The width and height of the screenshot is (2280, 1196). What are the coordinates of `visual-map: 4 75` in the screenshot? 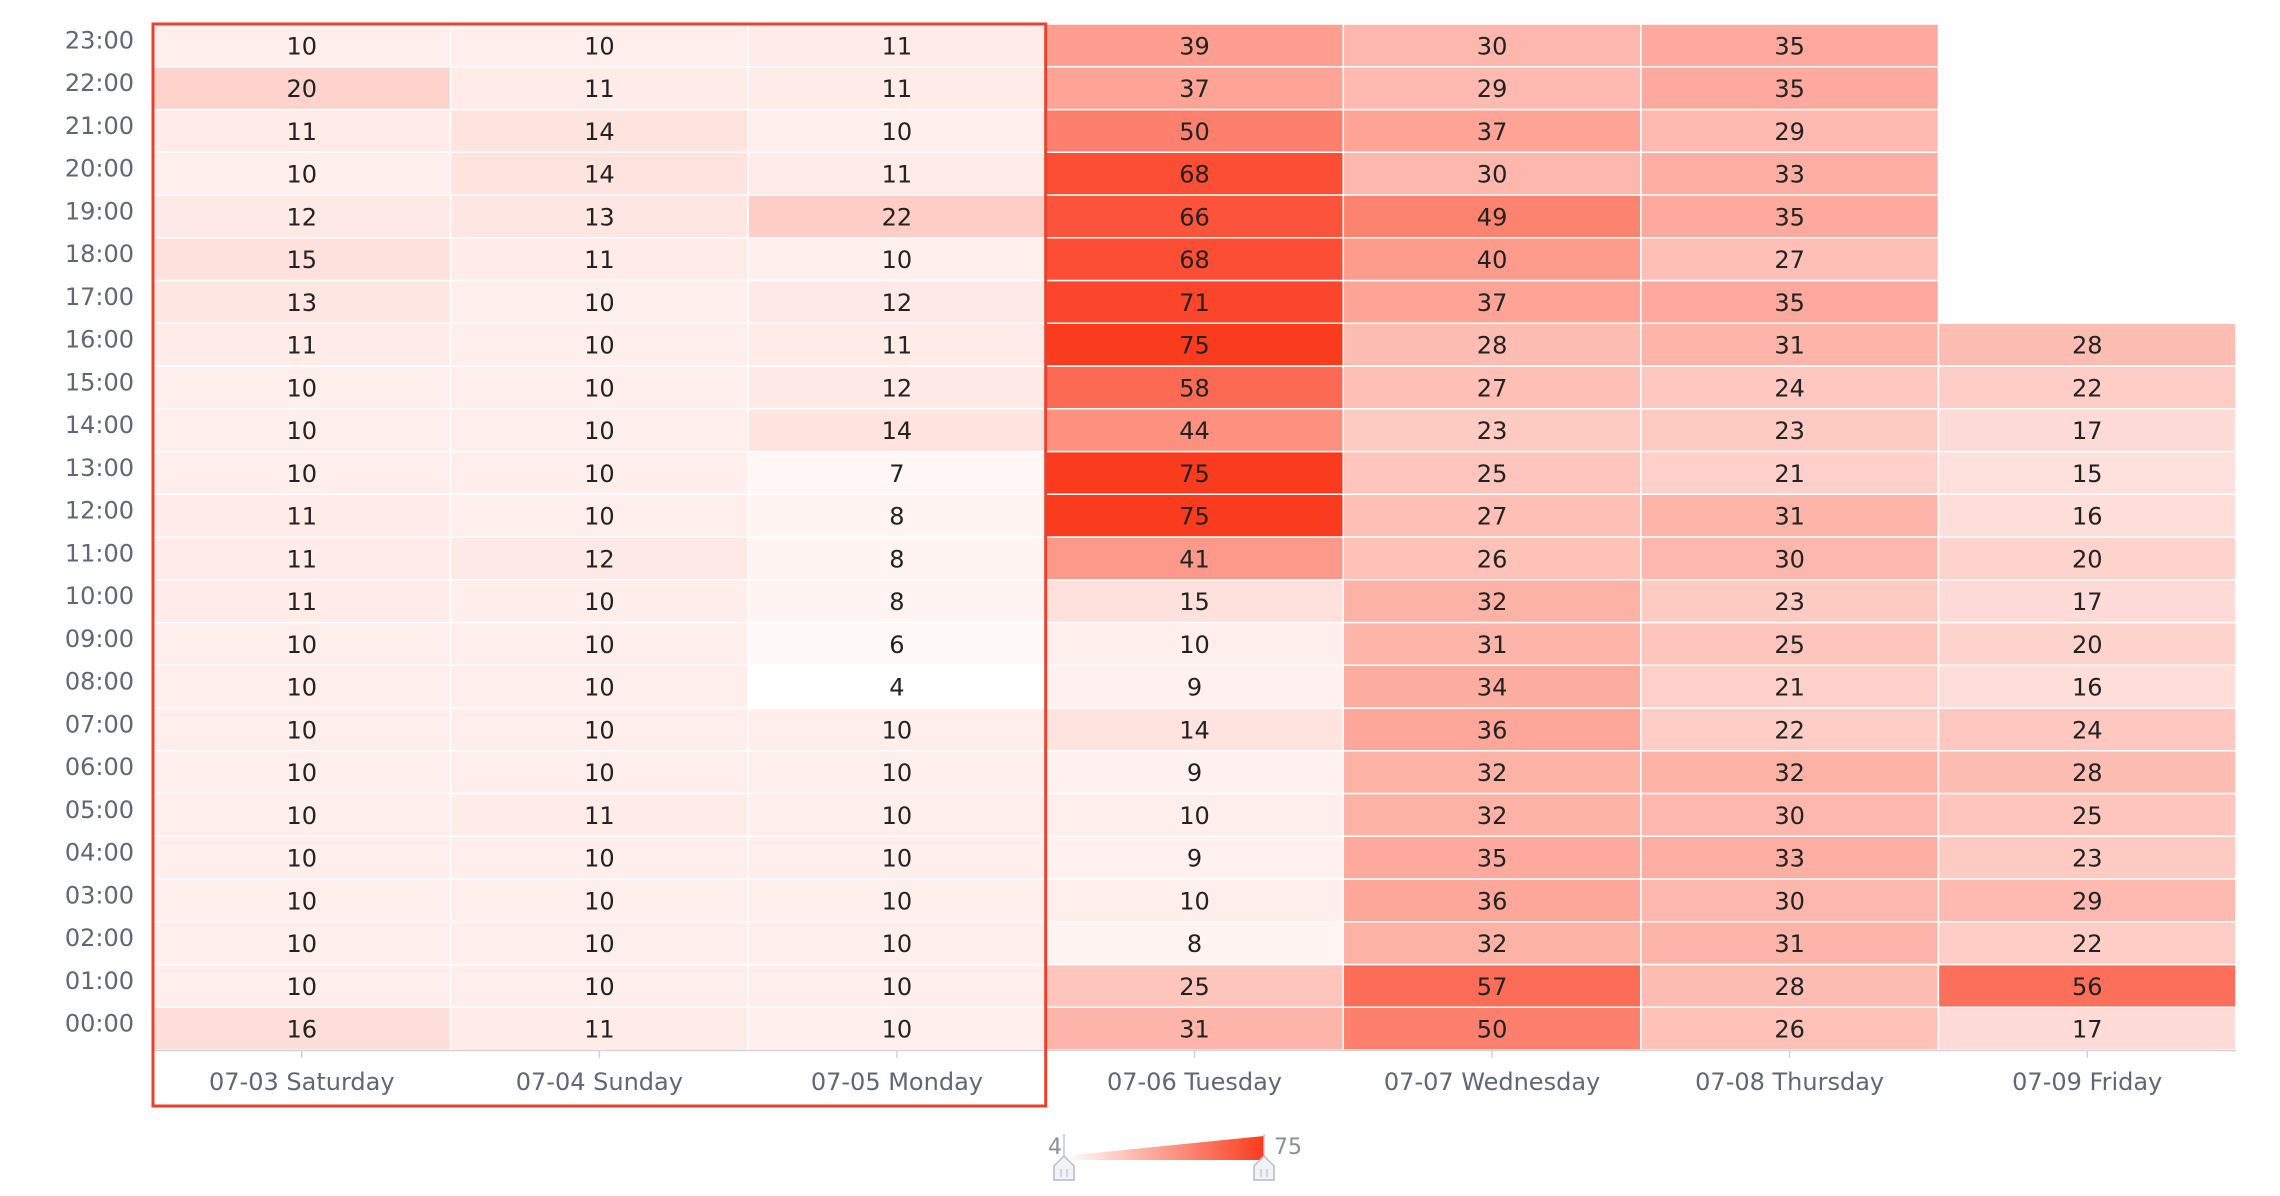 It's located at (1175, 1157).